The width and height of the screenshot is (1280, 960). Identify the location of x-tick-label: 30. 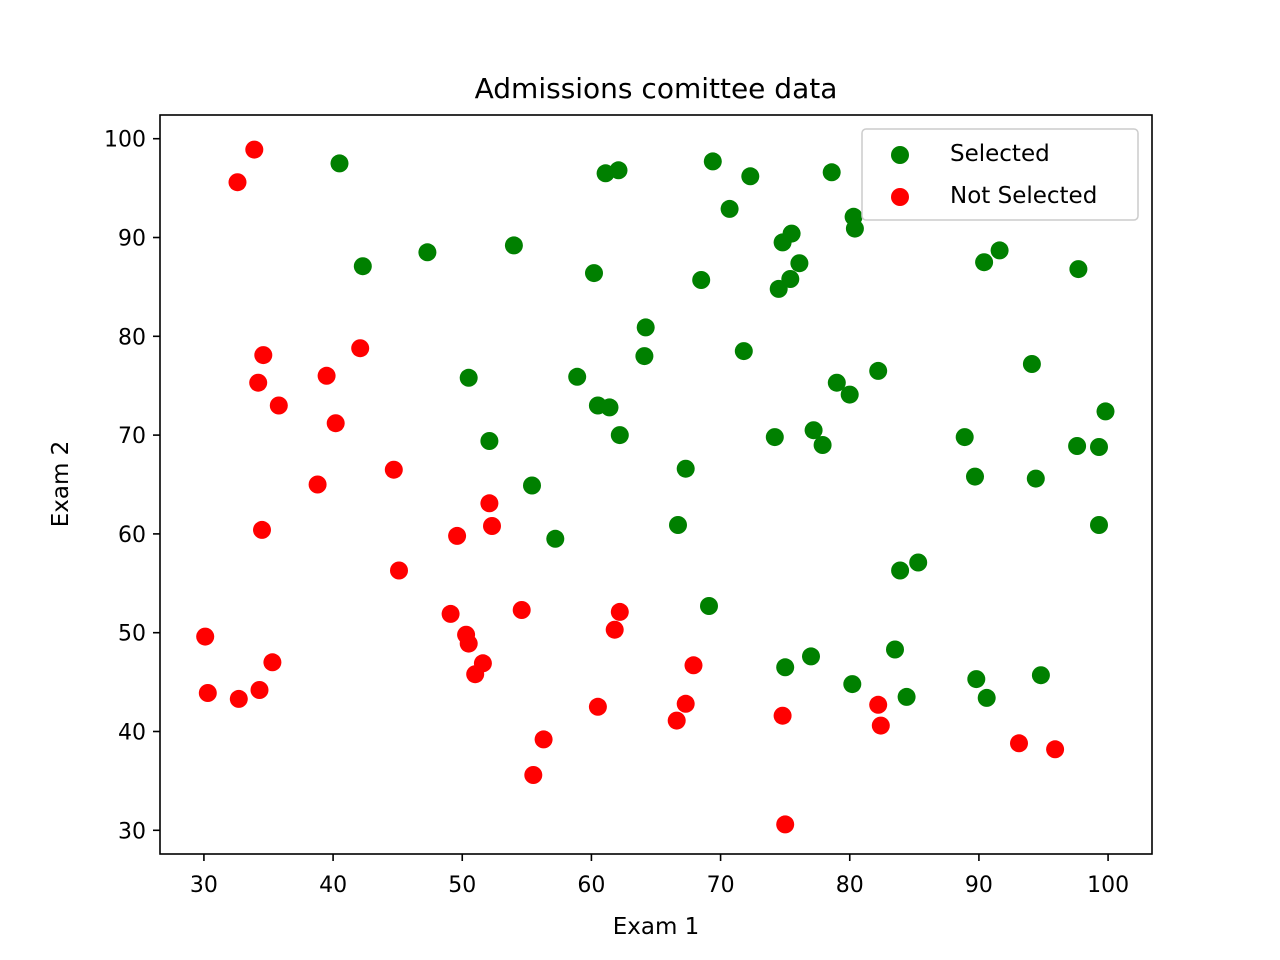
(204, 885).